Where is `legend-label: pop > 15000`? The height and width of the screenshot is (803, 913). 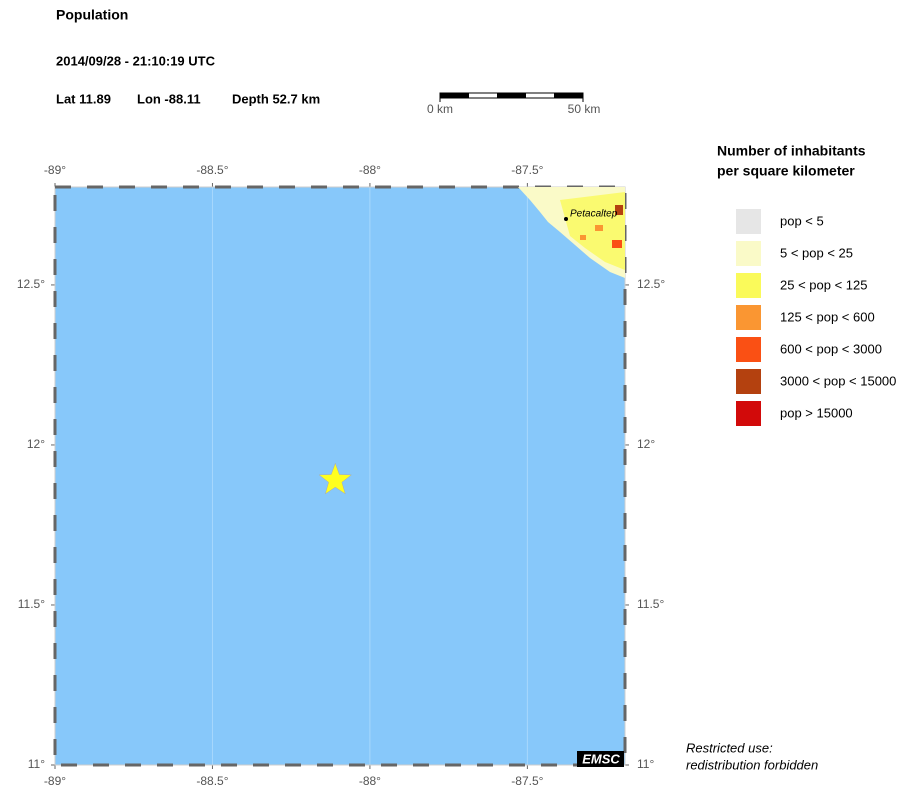
legend-label: pop > 15000 is located at coordinates (816, 412).